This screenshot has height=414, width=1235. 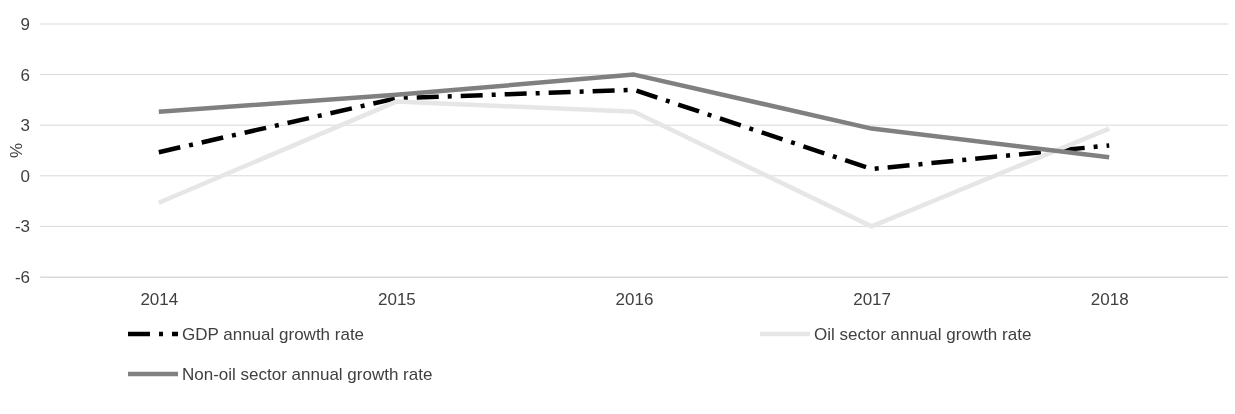 I want to click on x-tick-label: 2015, so click(x=396, y=300).